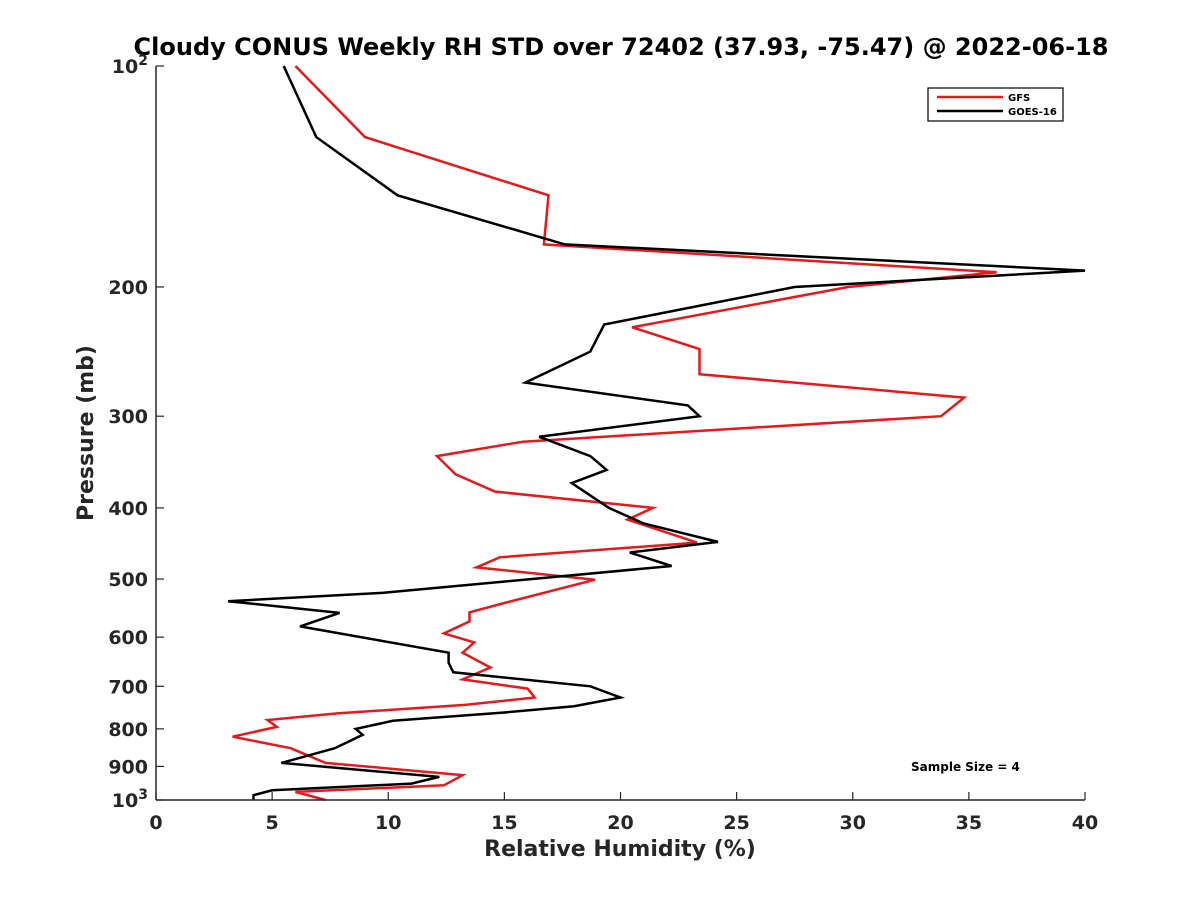 The width and height of the screenshot is (1200, 900). What do you see at coordinates (128, 687) in the screenshot?
I see `y-tick-label: 700` at bounding box center [128, 687].